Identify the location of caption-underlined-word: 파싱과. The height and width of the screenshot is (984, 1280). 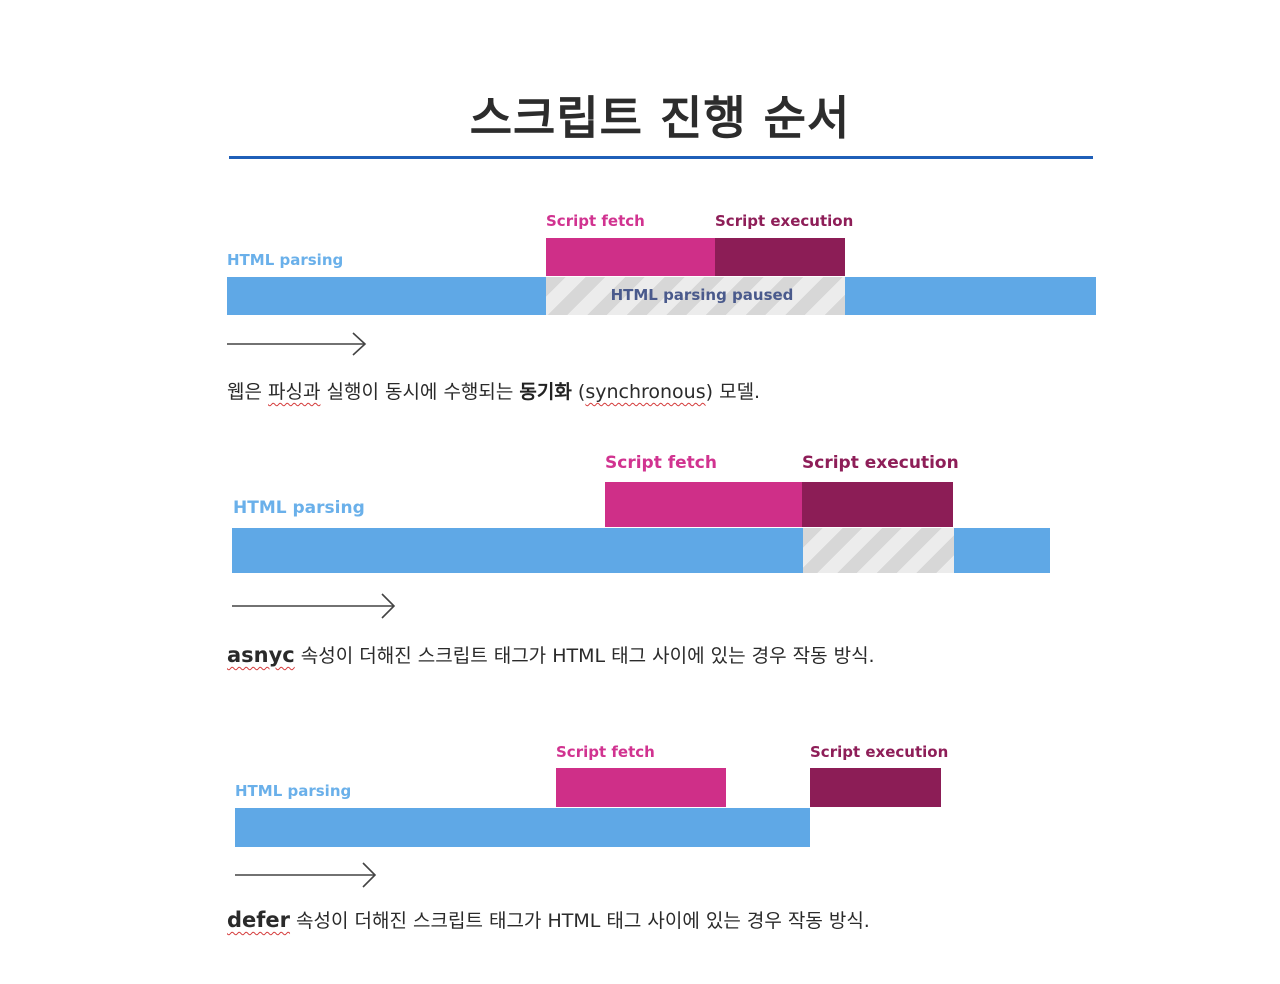
(294, 392).